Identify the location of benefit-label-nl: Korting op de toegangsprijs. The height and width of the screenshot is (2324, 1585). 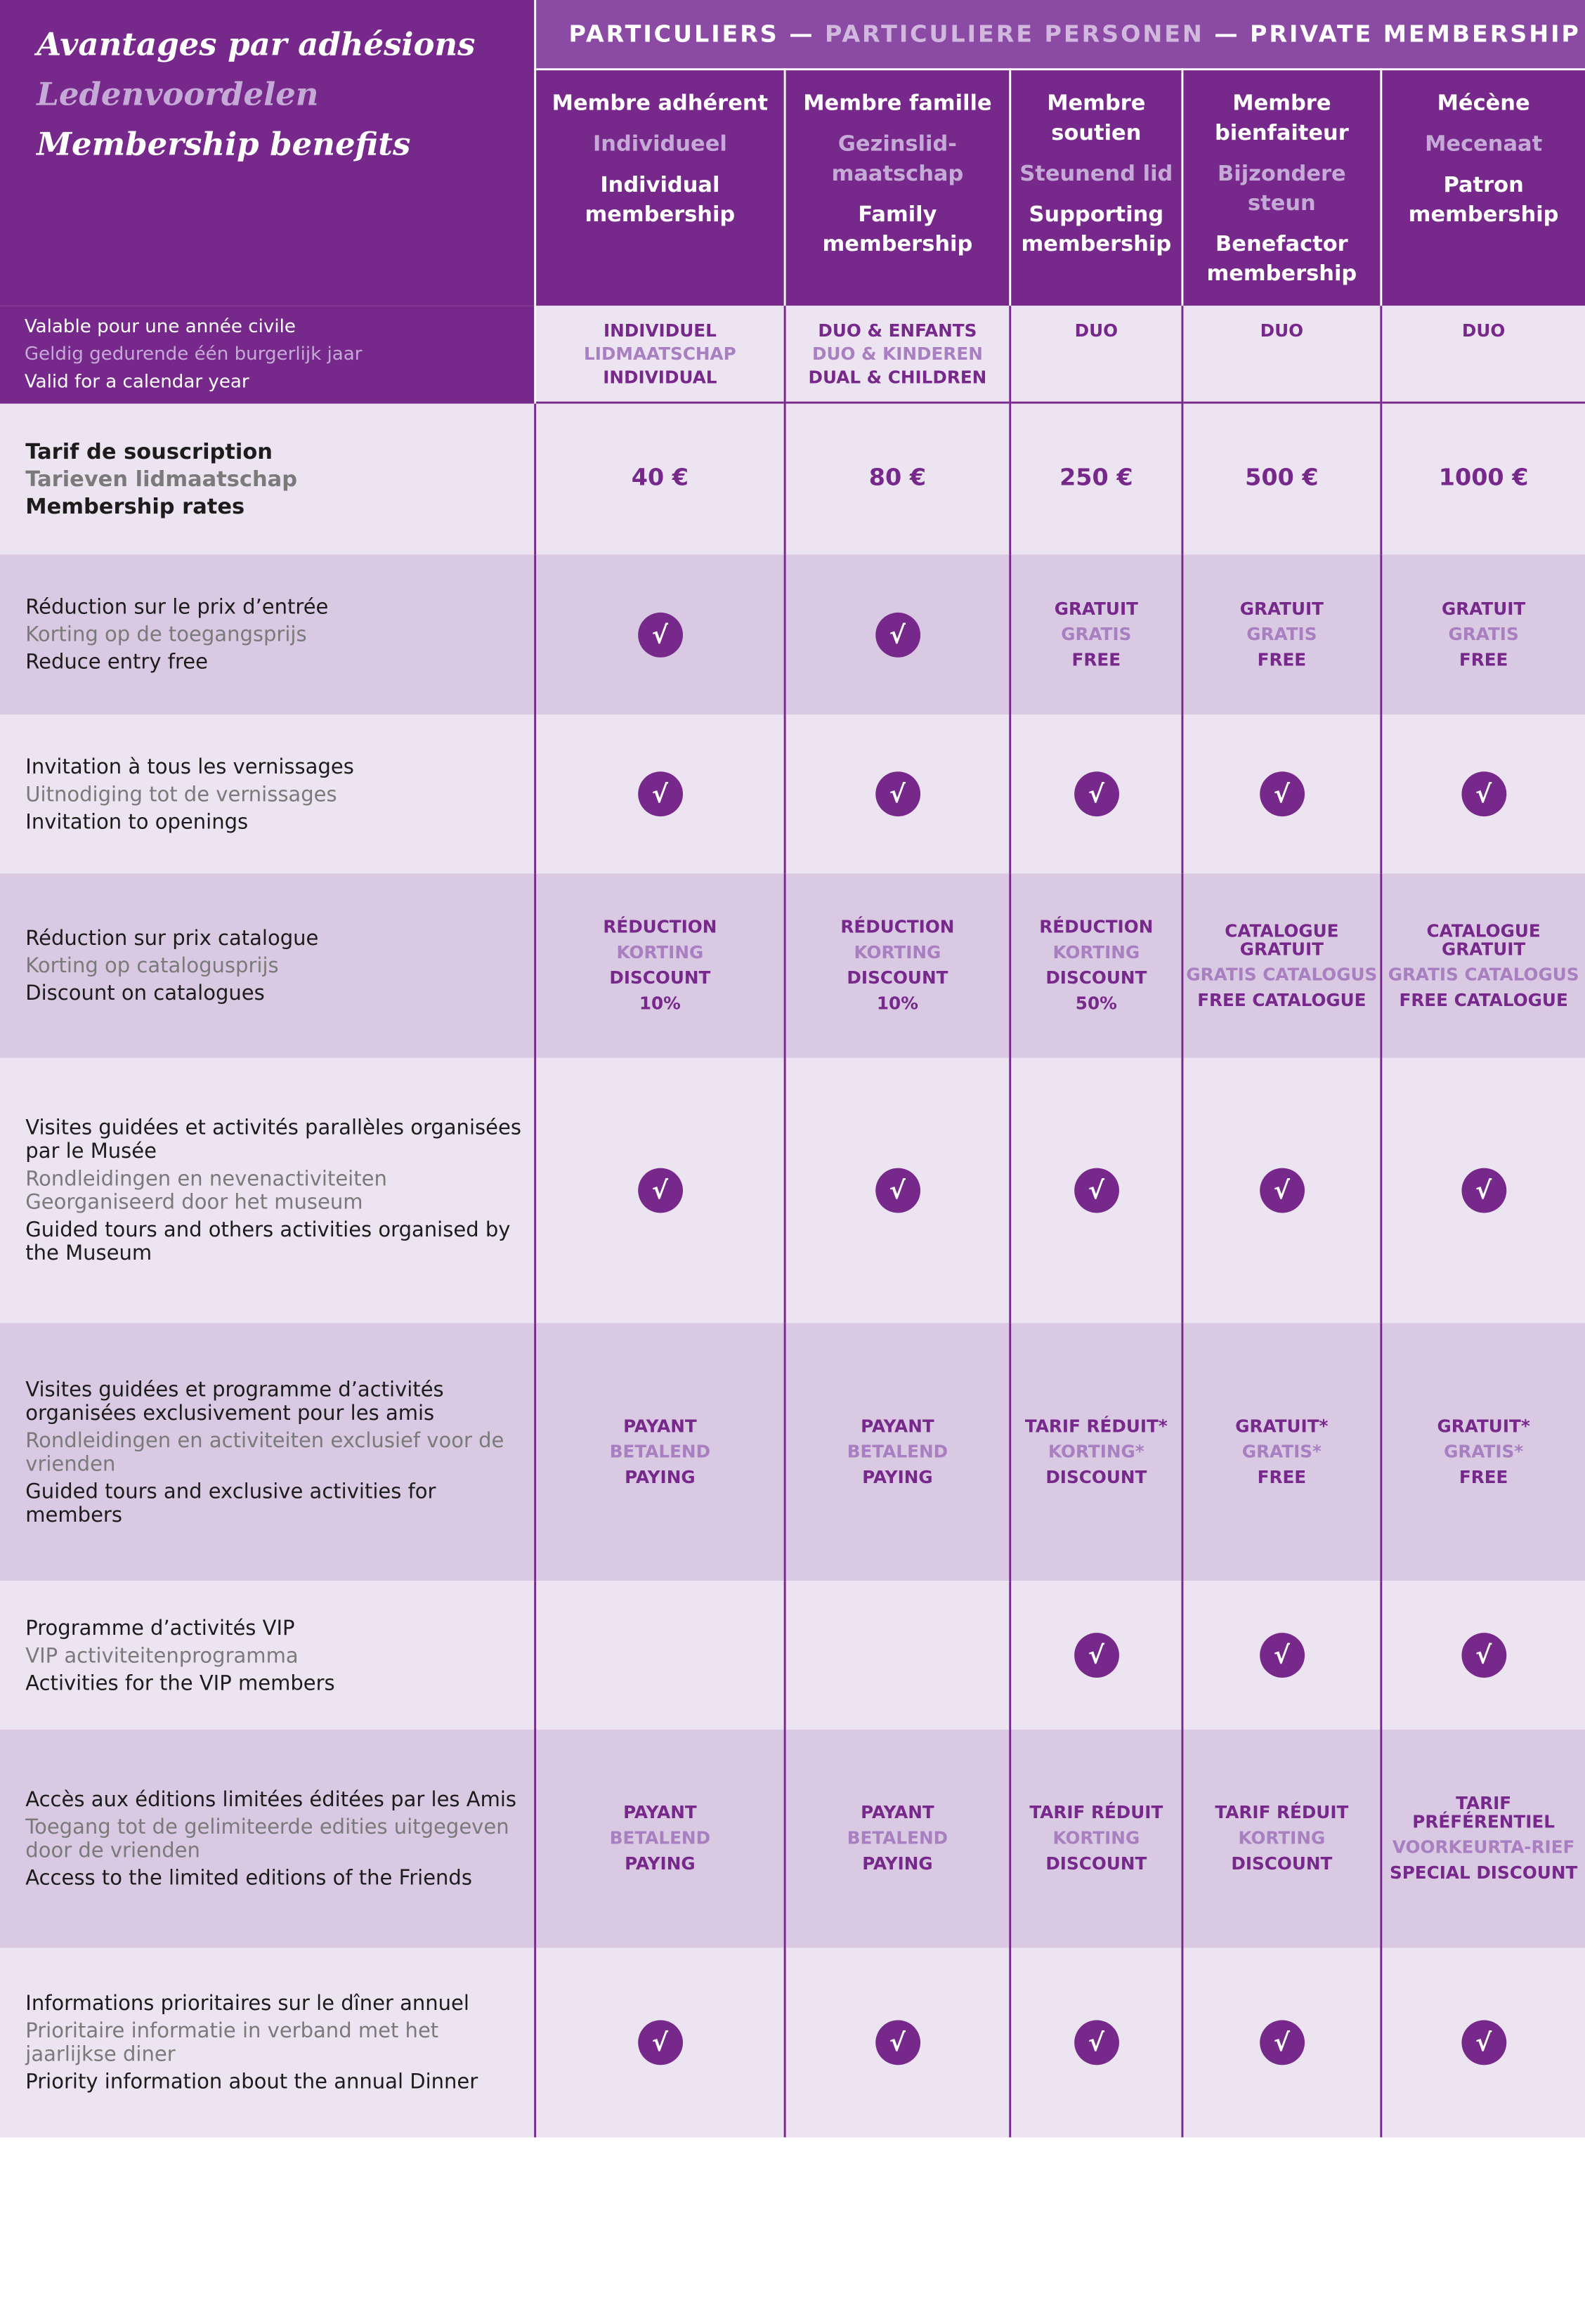
(166, 633).